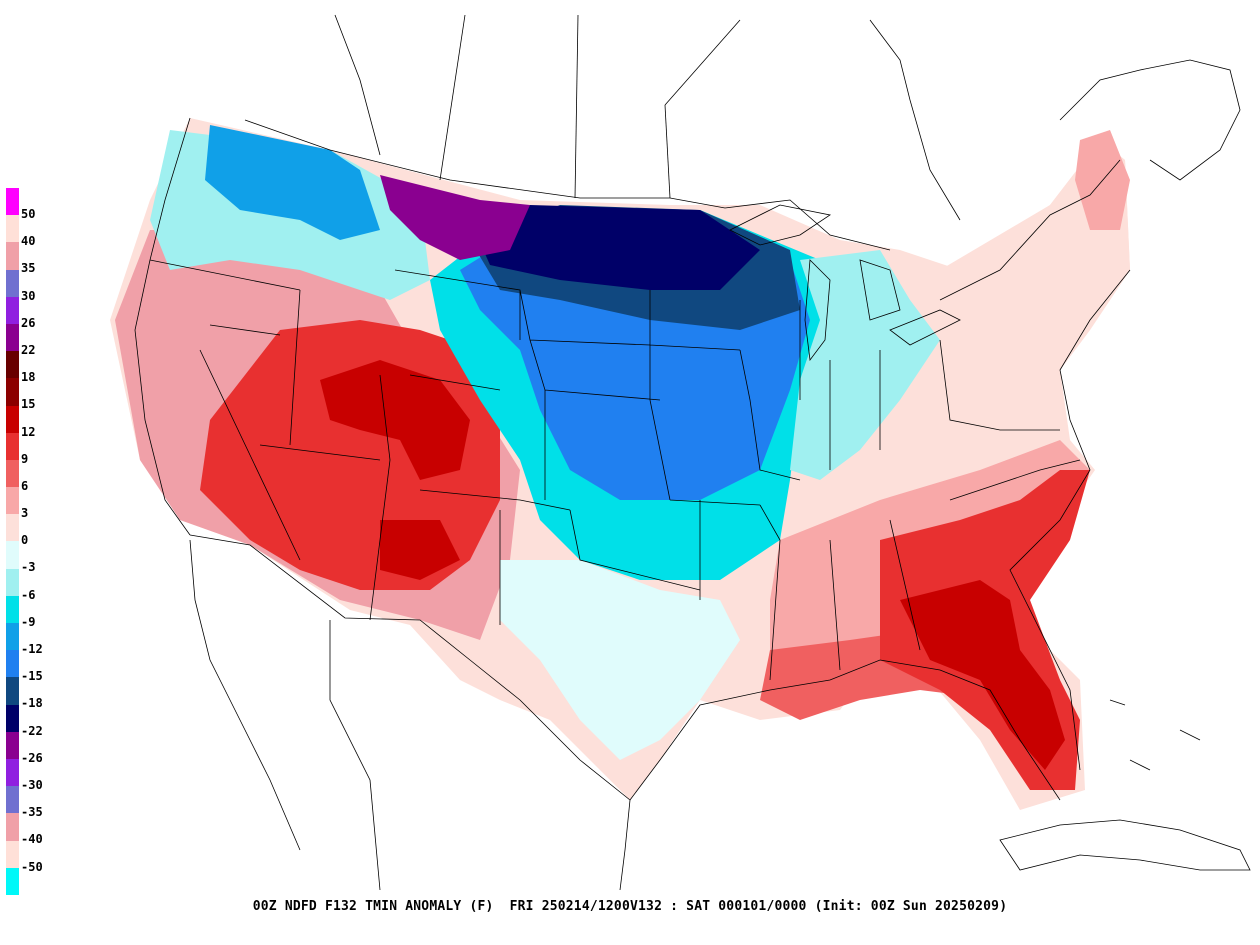  I want to click on legend-entry: -15, so click(36, 666).